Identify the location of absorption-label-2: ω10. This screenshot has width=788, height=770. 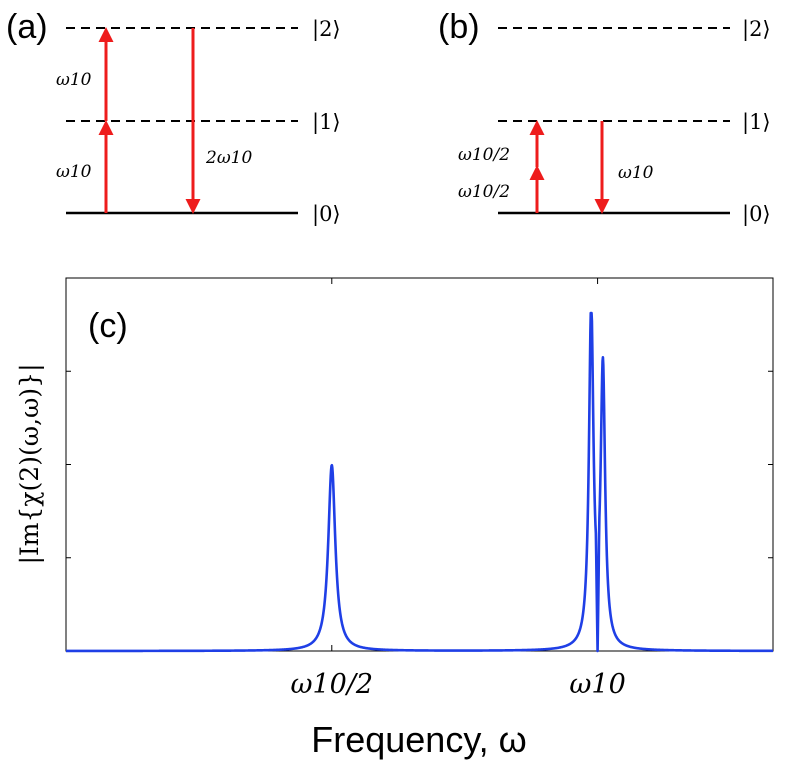
(74, 80).